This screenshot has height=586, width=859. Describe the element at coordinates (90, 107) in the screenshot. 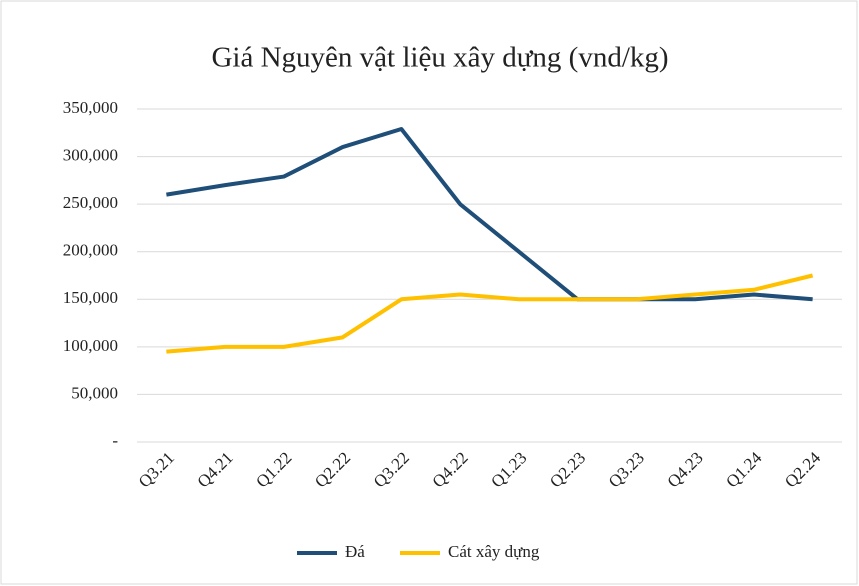

I see `y-tick-label: 350,000` at that location.